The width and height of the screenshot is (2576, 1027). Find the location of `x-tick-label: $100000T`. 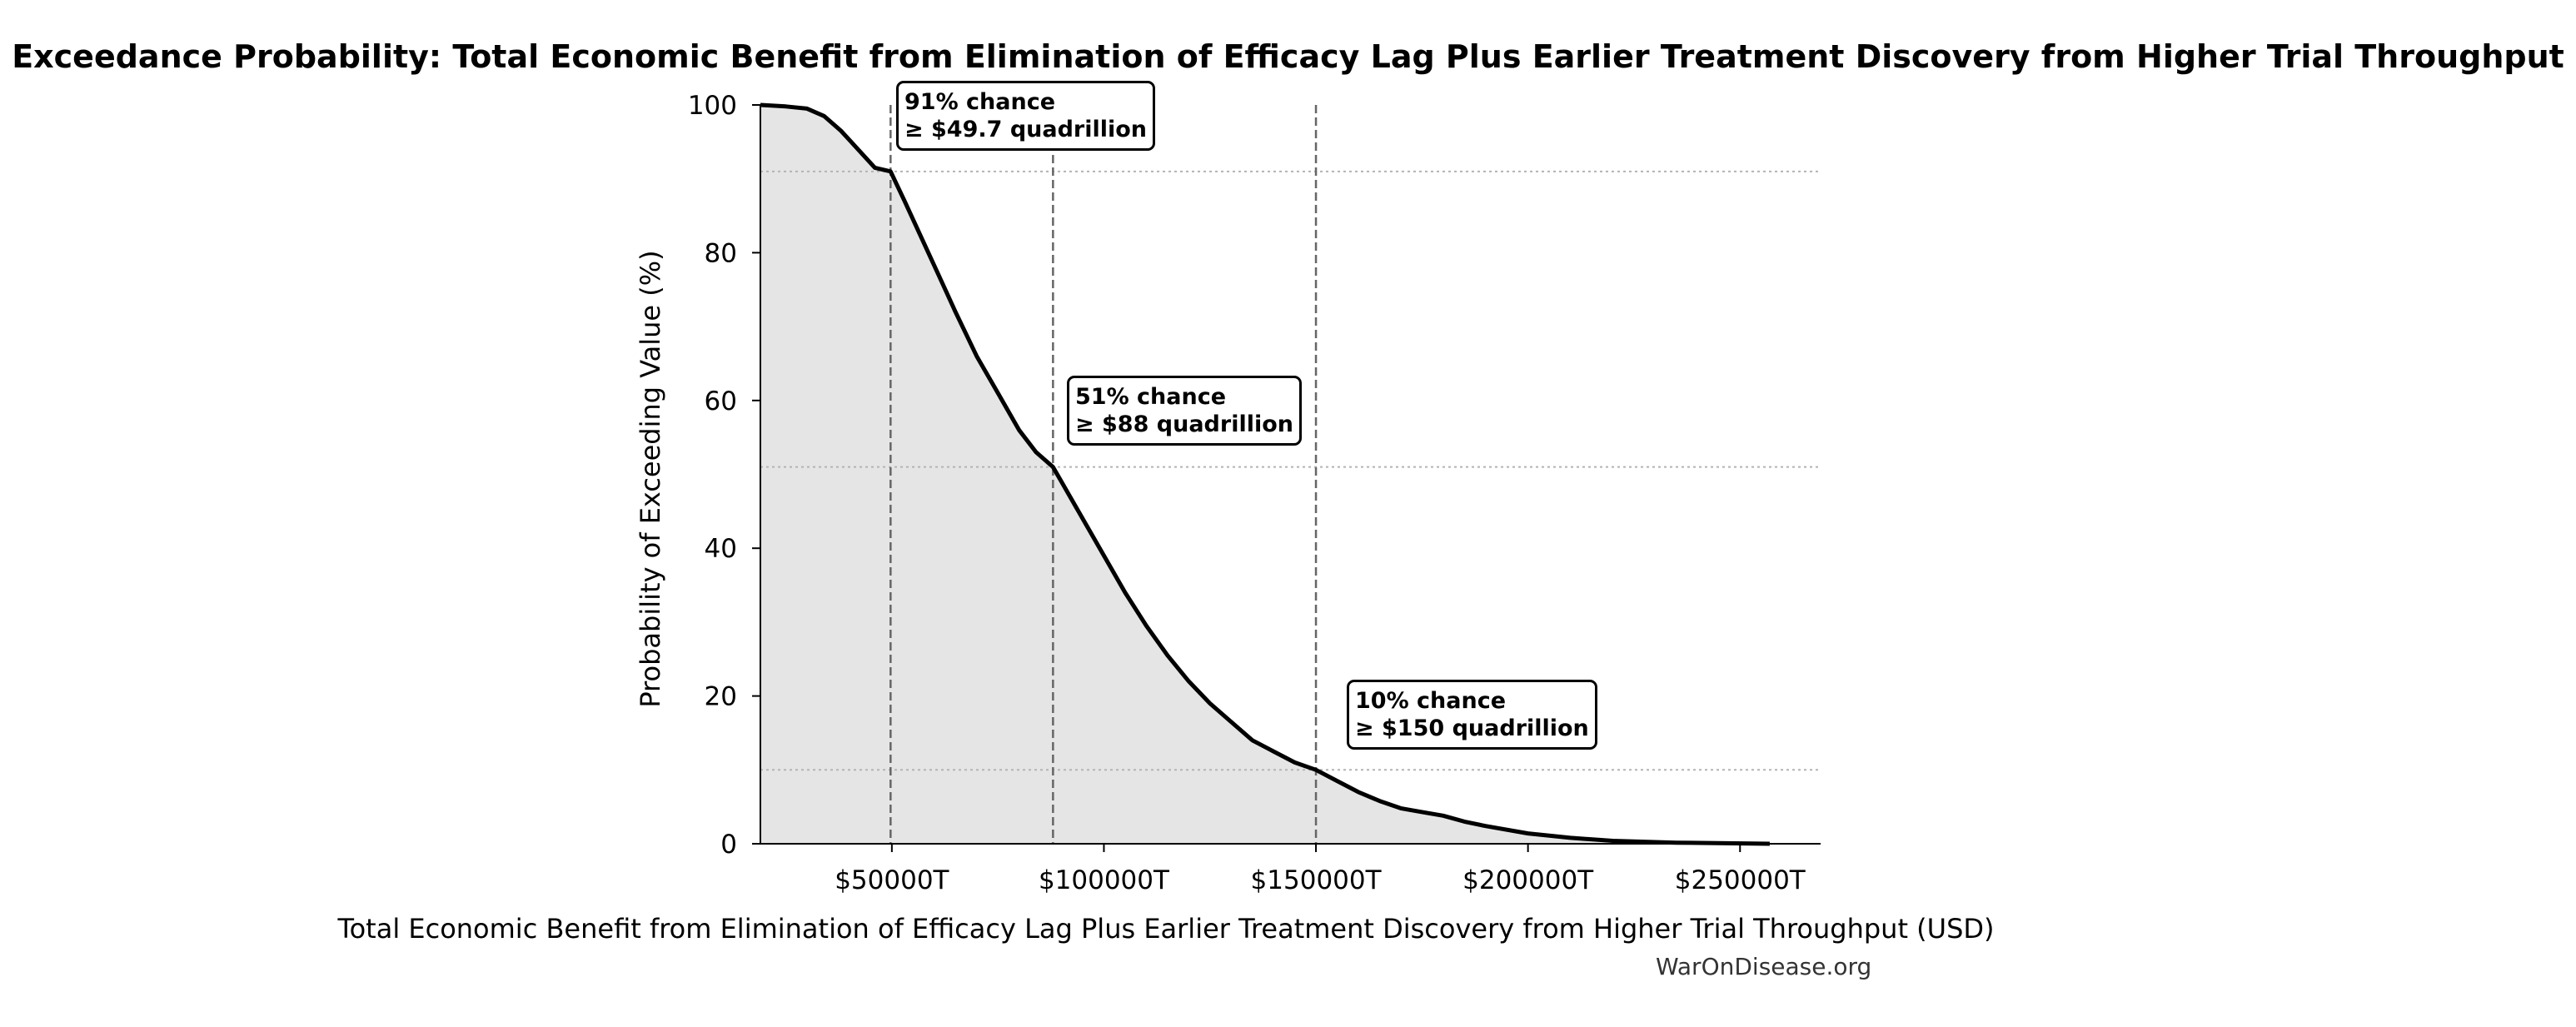

x-tick-label: $100000T is located at coordinates (1104, 880).